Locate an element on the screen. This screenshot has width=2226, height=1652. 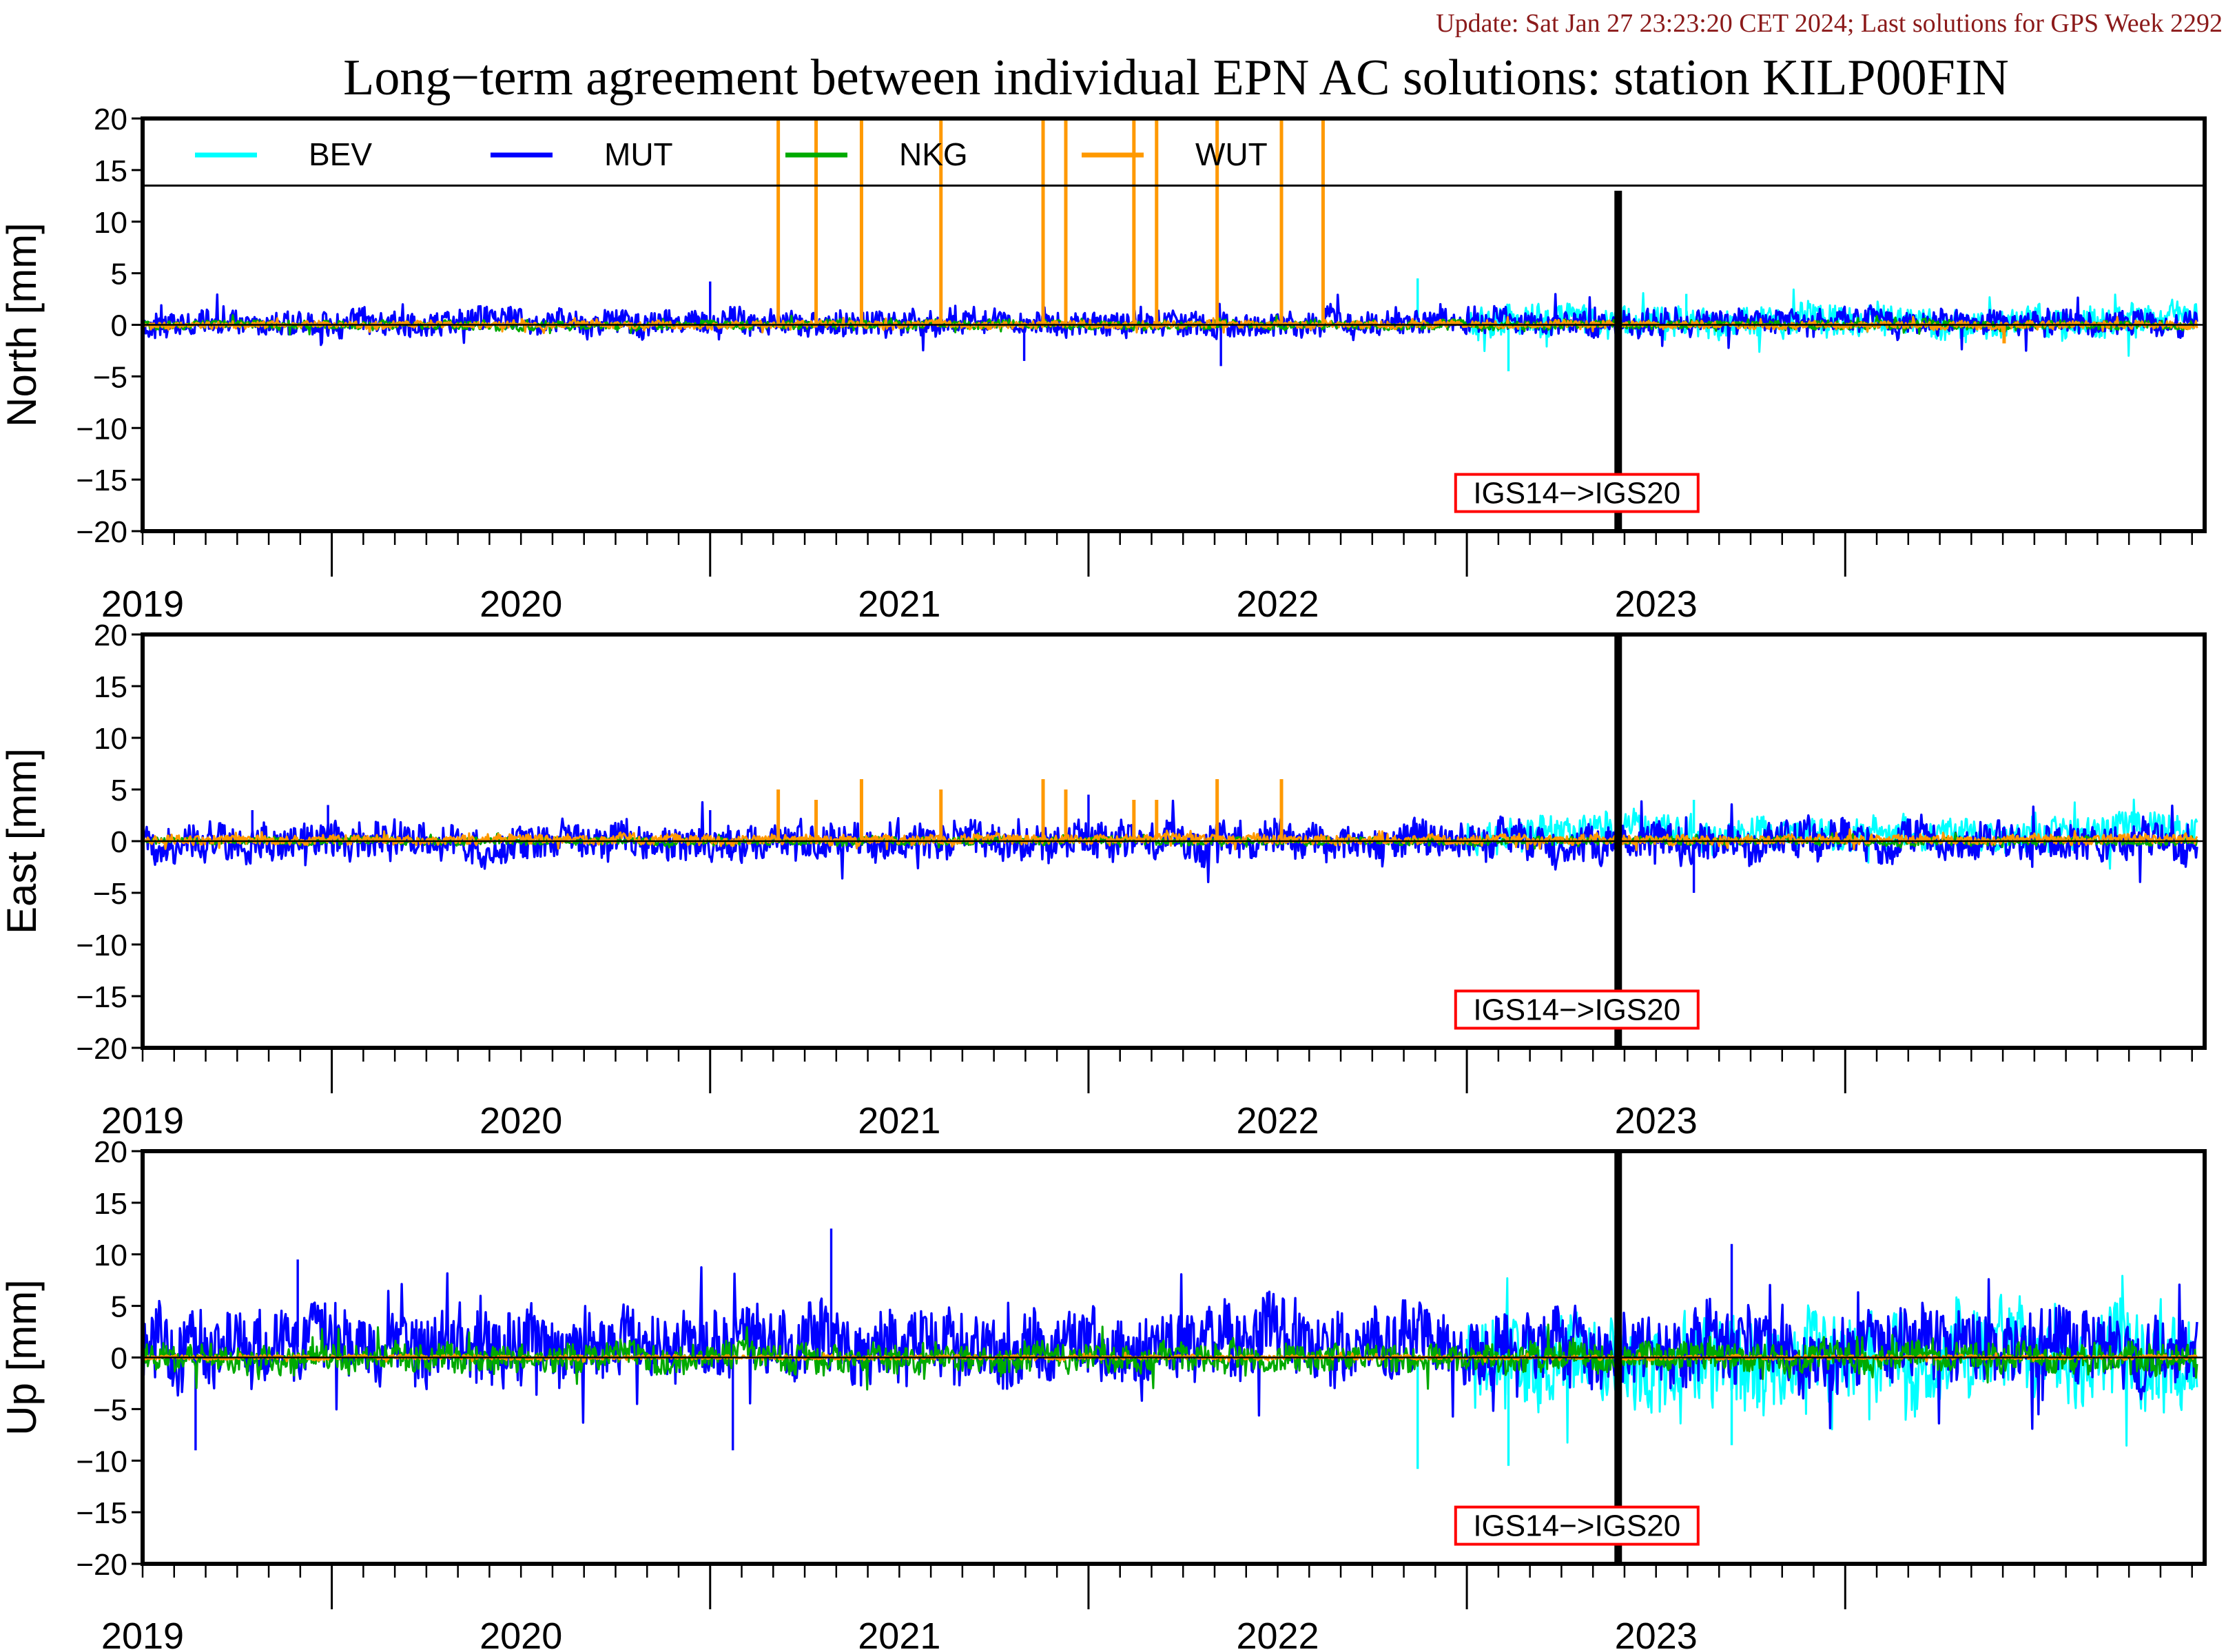
legend-label-mut: MUT is located at coordinates (638, 154).